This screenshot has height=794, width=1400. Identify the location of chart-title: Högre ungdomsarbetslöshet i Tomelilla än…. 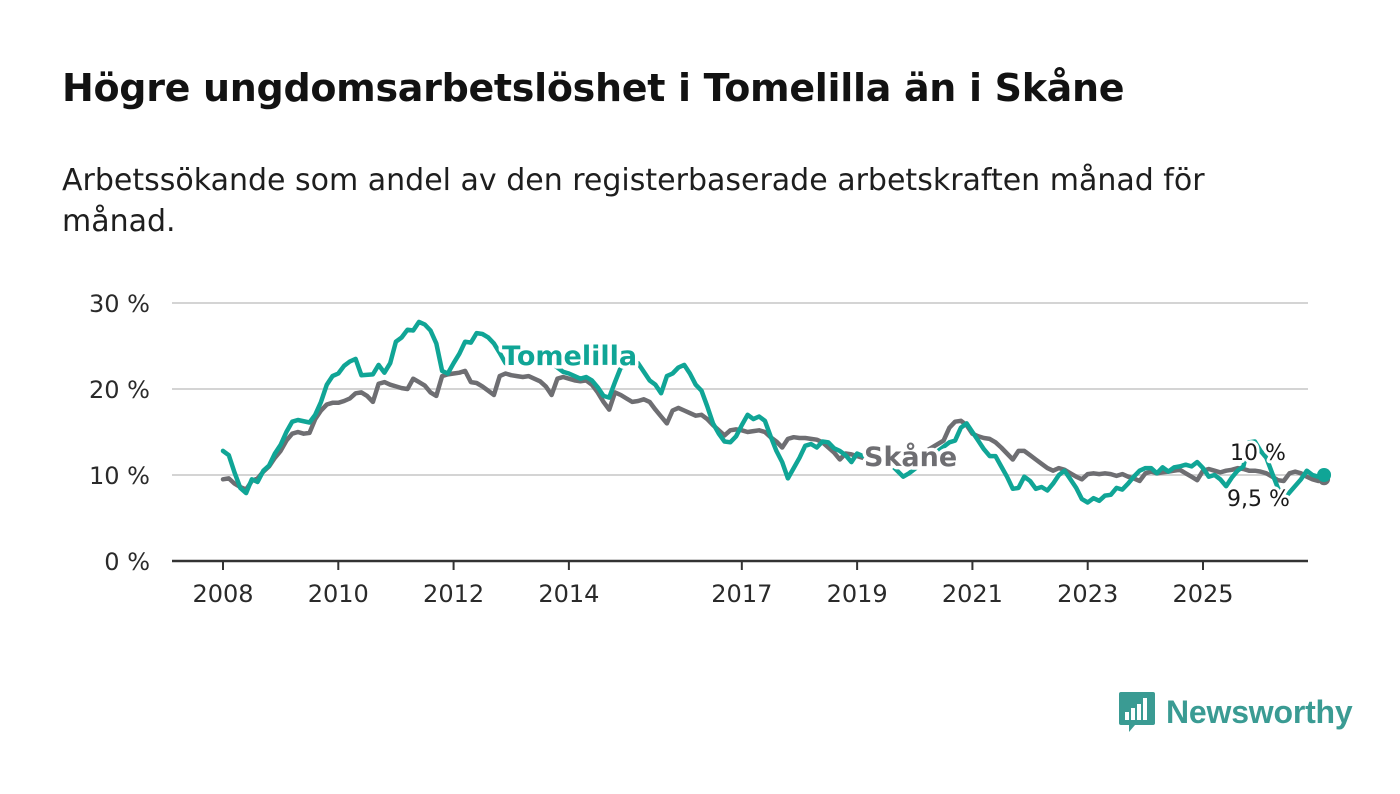
(593, 88).